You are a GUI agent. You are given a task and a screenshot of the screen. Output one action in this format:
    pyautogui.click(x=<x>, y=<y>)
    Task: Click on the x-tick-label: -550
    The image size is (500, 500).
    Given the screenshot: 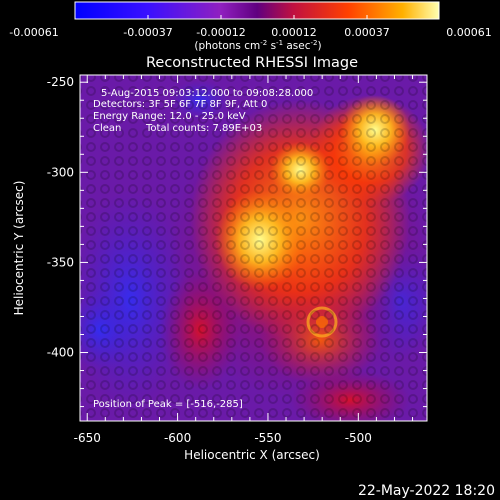 What is the action you would take?
    pyautogui.click(x=267, y=438)
    